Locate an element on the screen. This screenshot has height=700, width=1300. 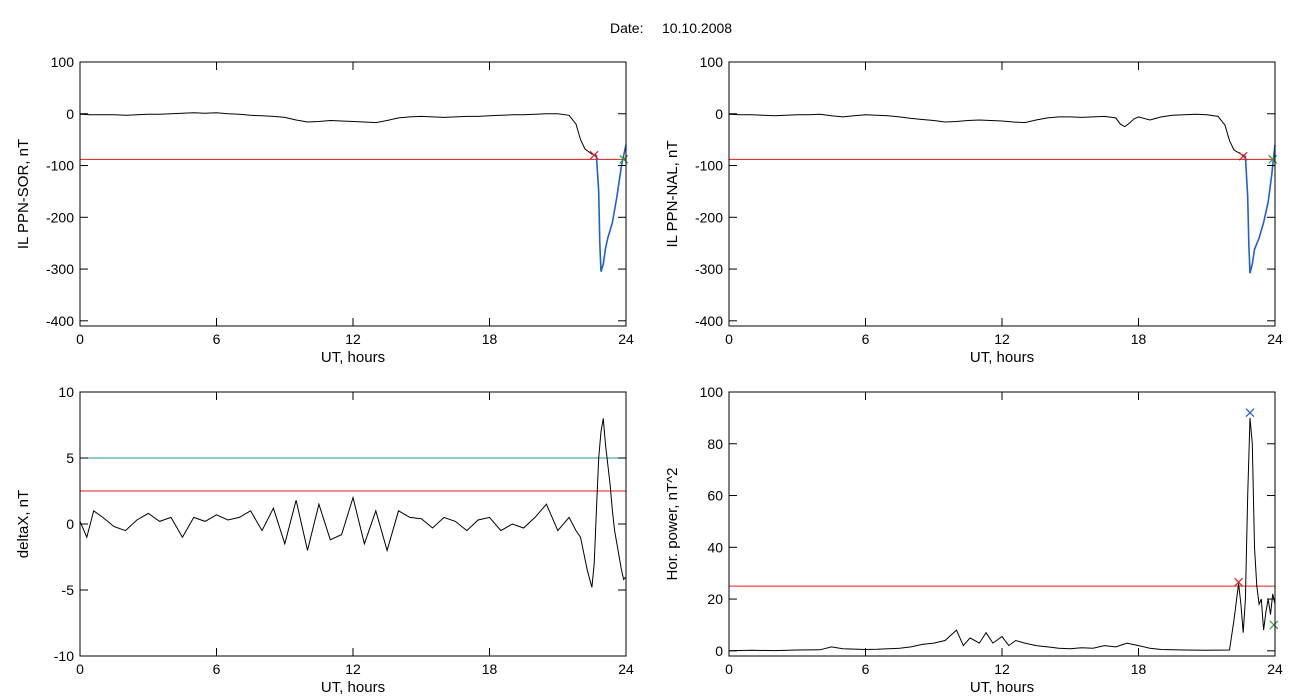
date-header: Date: 10.10.2008 is located at coordinates (671, 28).